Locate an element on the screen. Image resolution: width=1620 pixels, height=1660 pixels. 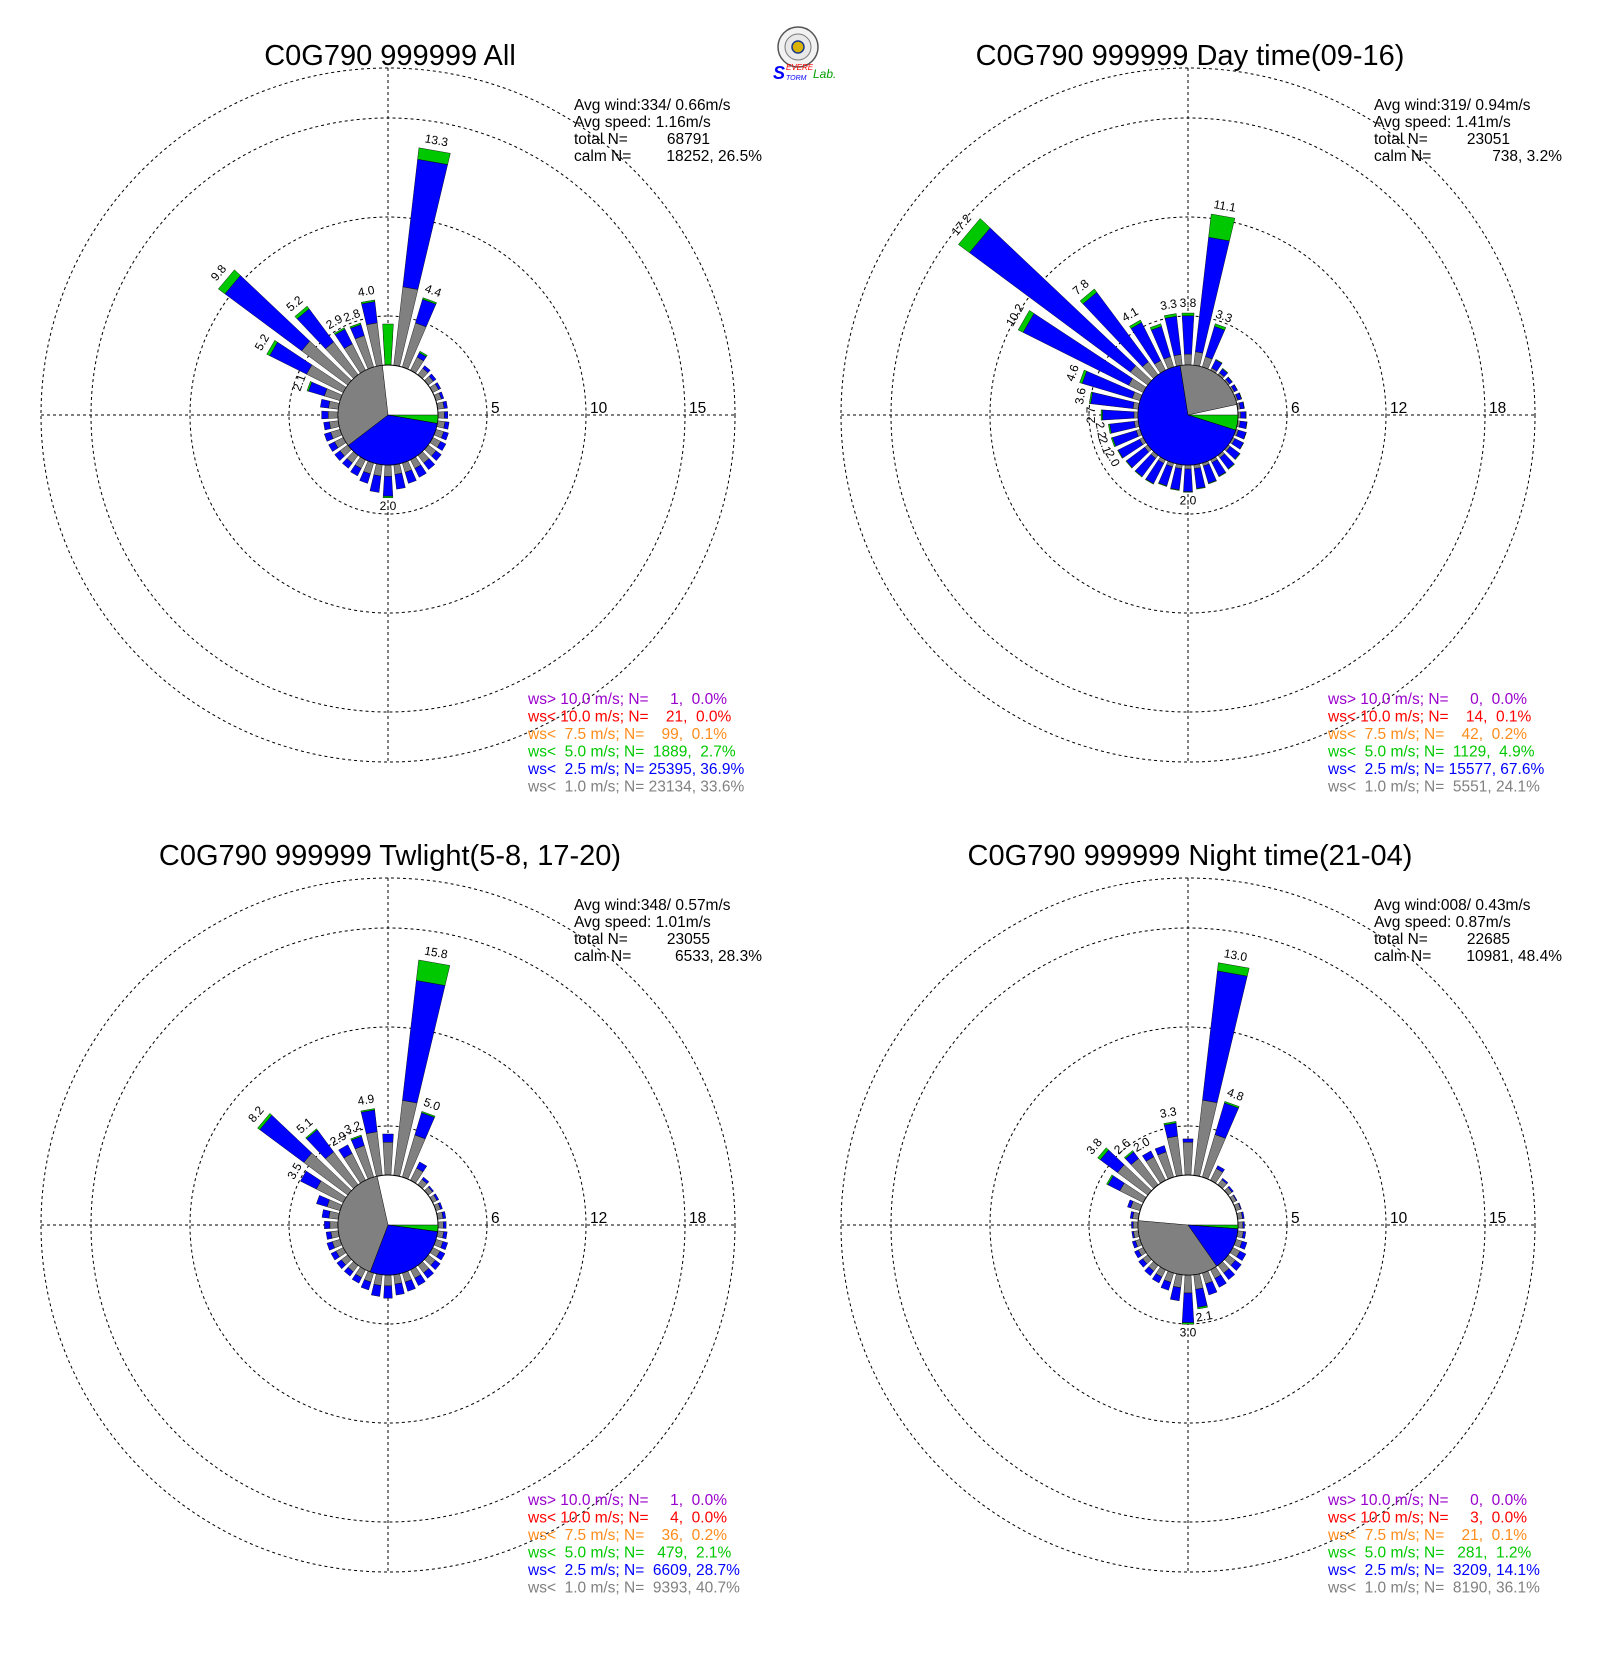
calm-slice-lt25 is located at coordinates (1186, 415).